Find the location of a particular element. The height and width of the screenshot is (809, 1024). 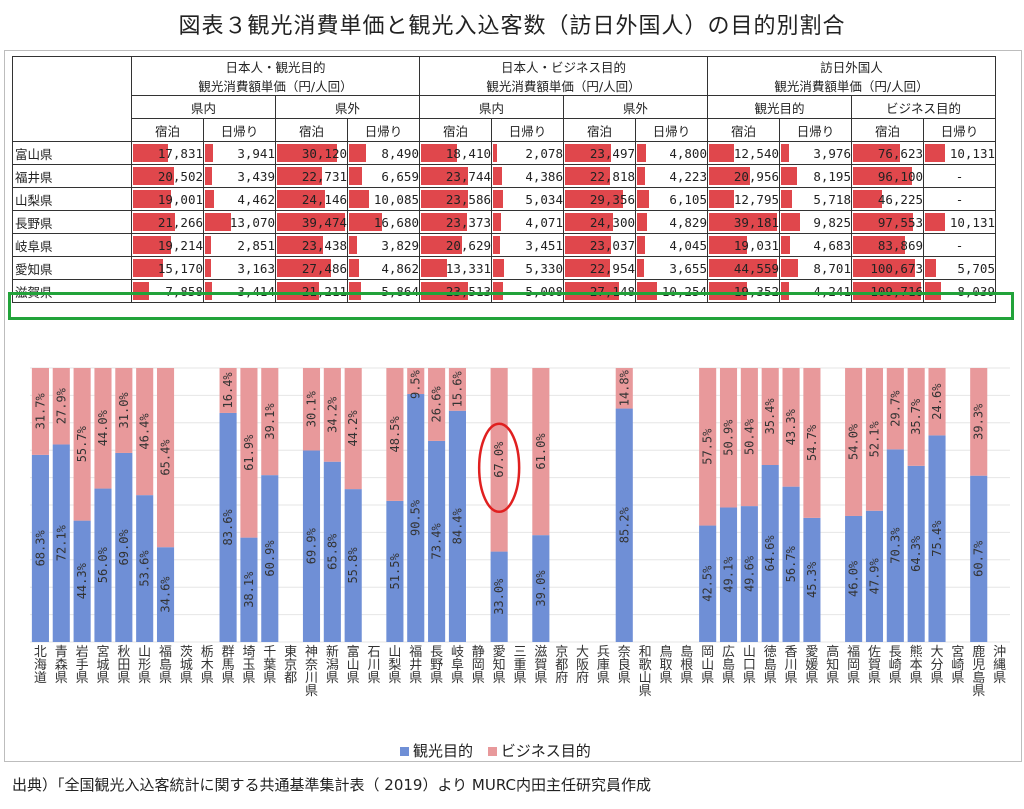

data-label-business: 43.3% is located at coordinates (791, 426).